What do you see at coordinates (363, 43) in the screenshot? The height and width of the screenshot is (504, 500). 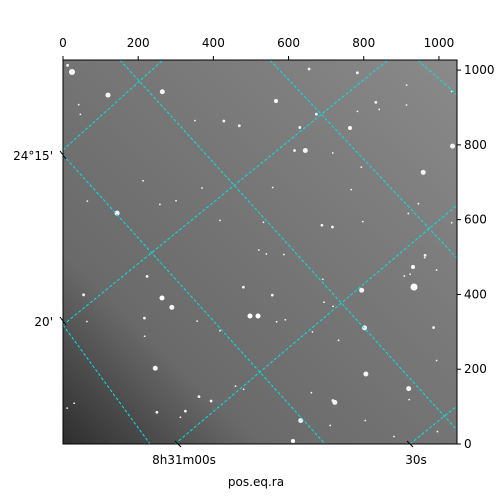 I see `x-tick-label: 800` at bounding box center [363, 43].